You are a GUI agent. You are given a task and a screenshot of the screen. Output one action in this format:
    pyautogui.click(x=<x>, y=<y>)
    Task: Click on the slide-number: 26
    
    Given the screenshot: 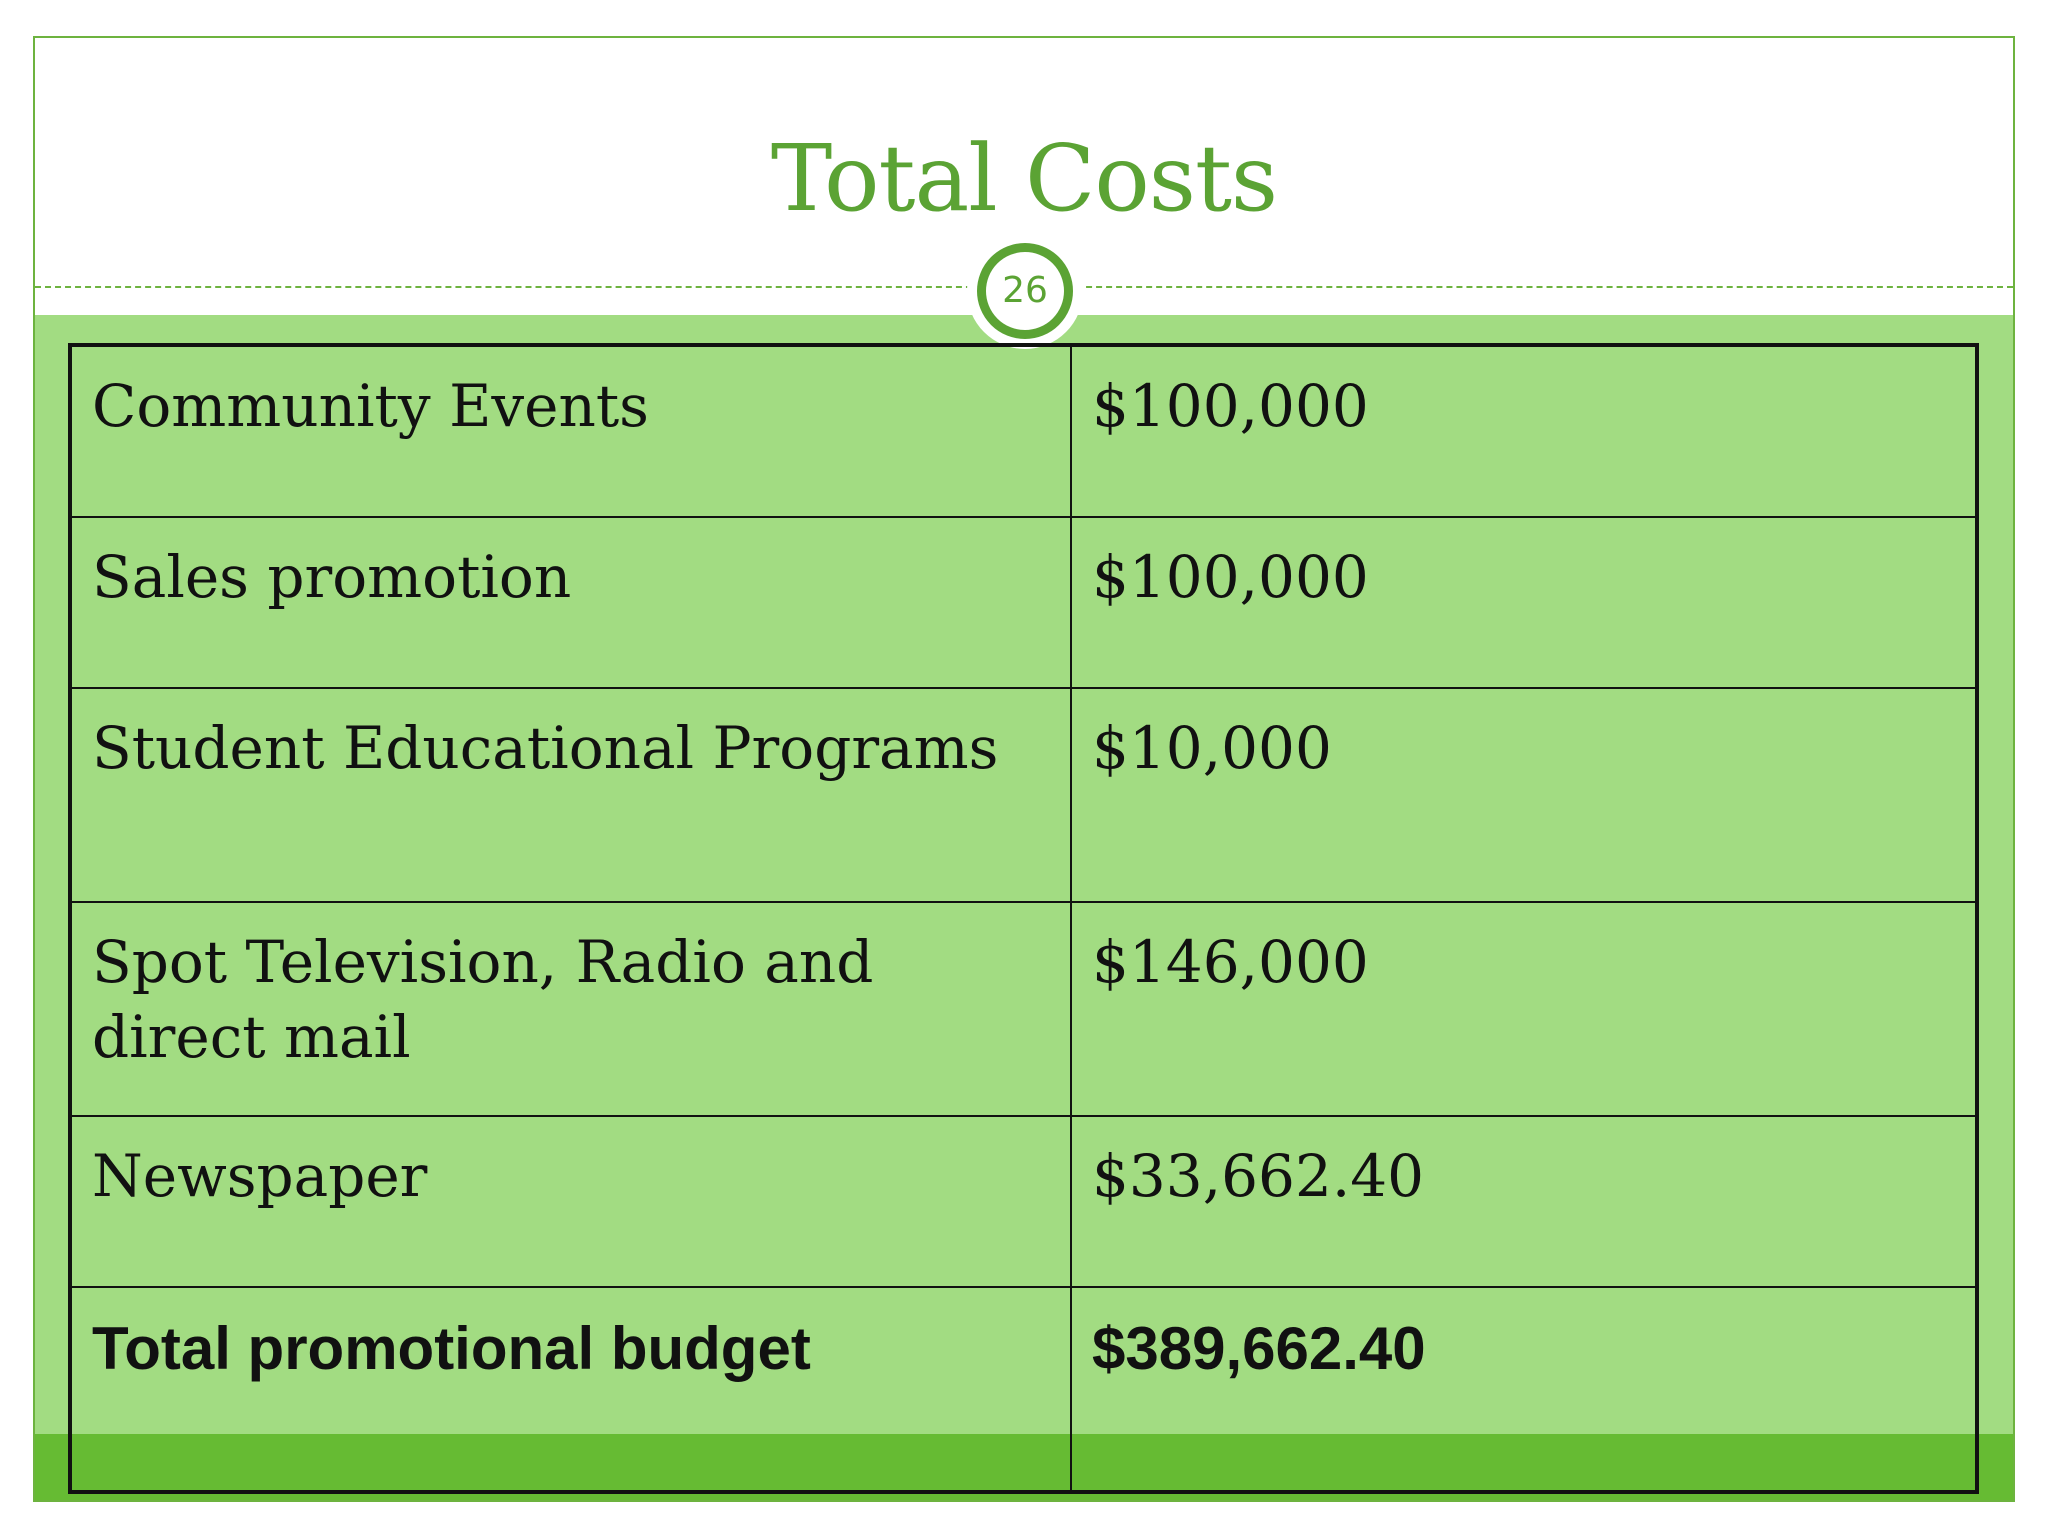 What is the action you would take?
    pyautogui.click(x=1025, y=291)
    